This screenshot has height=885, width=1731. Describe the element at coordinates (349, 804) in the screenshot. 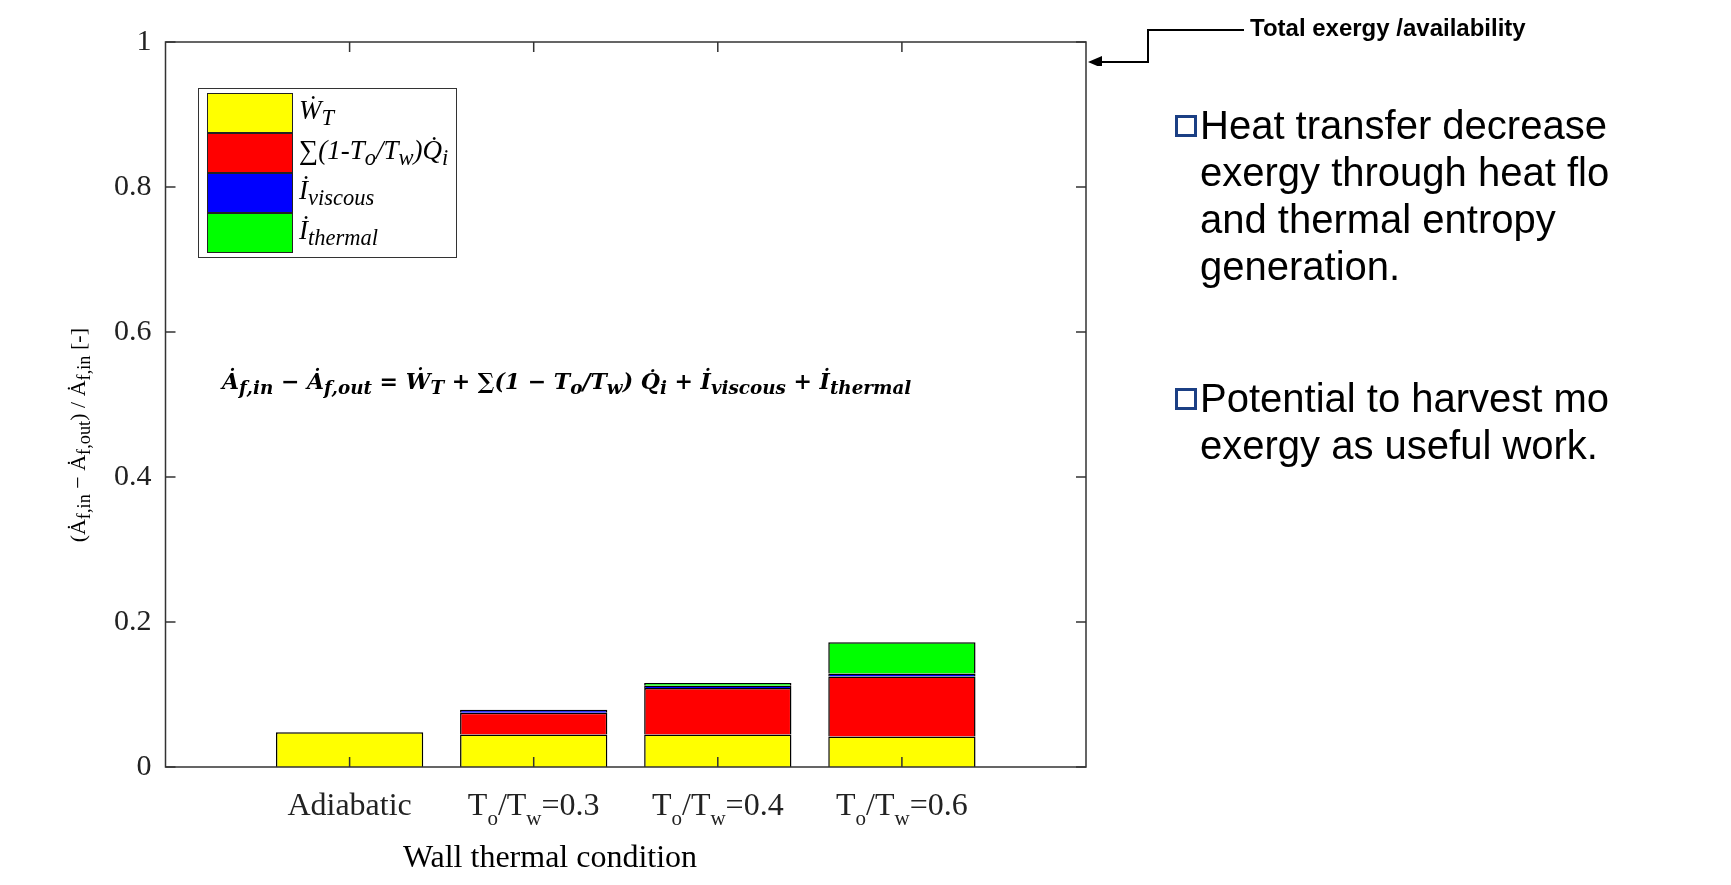

I see `x-tick-label: Adiabatic` at that location.